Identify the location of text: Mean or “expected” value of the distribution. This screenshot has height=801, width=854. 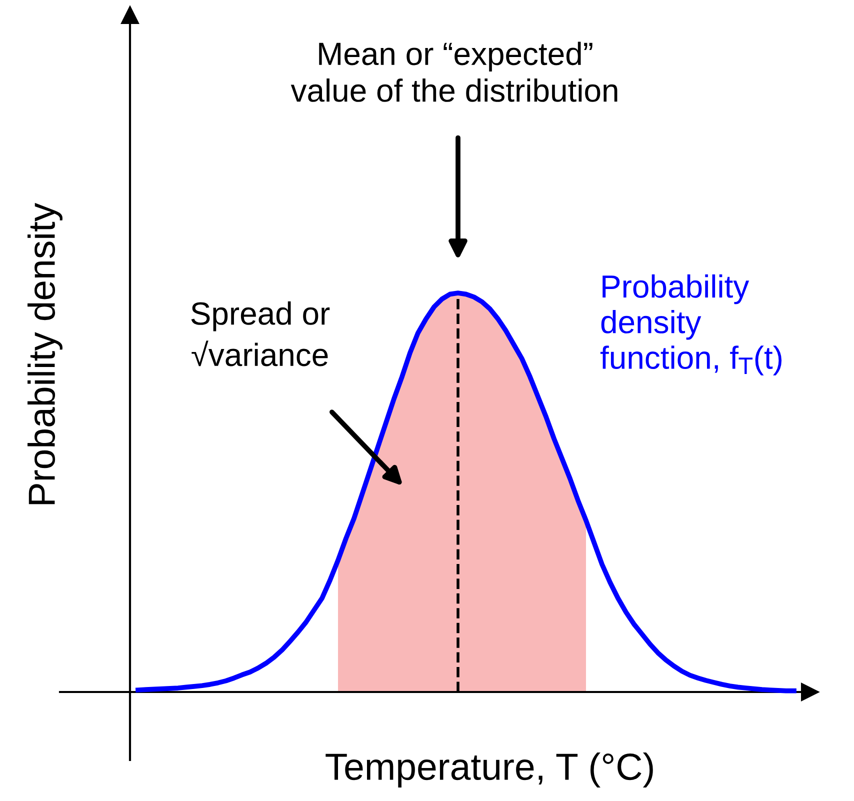
(454, 72).